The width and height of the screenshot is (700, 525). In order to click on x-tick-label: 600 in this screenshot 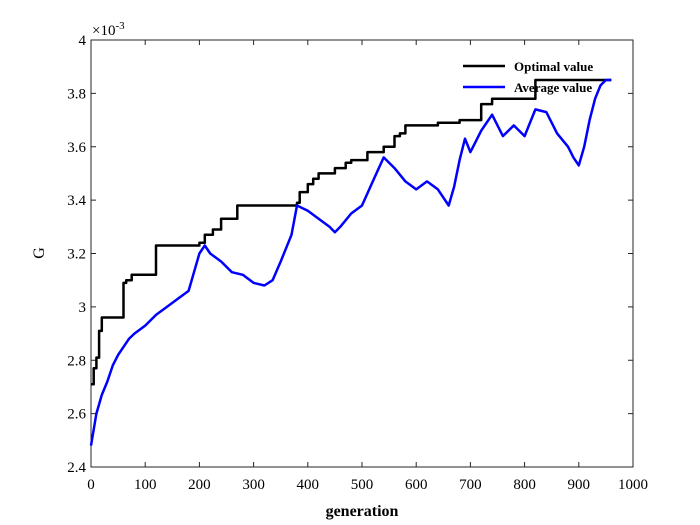, I will do `click(416, 485)`.